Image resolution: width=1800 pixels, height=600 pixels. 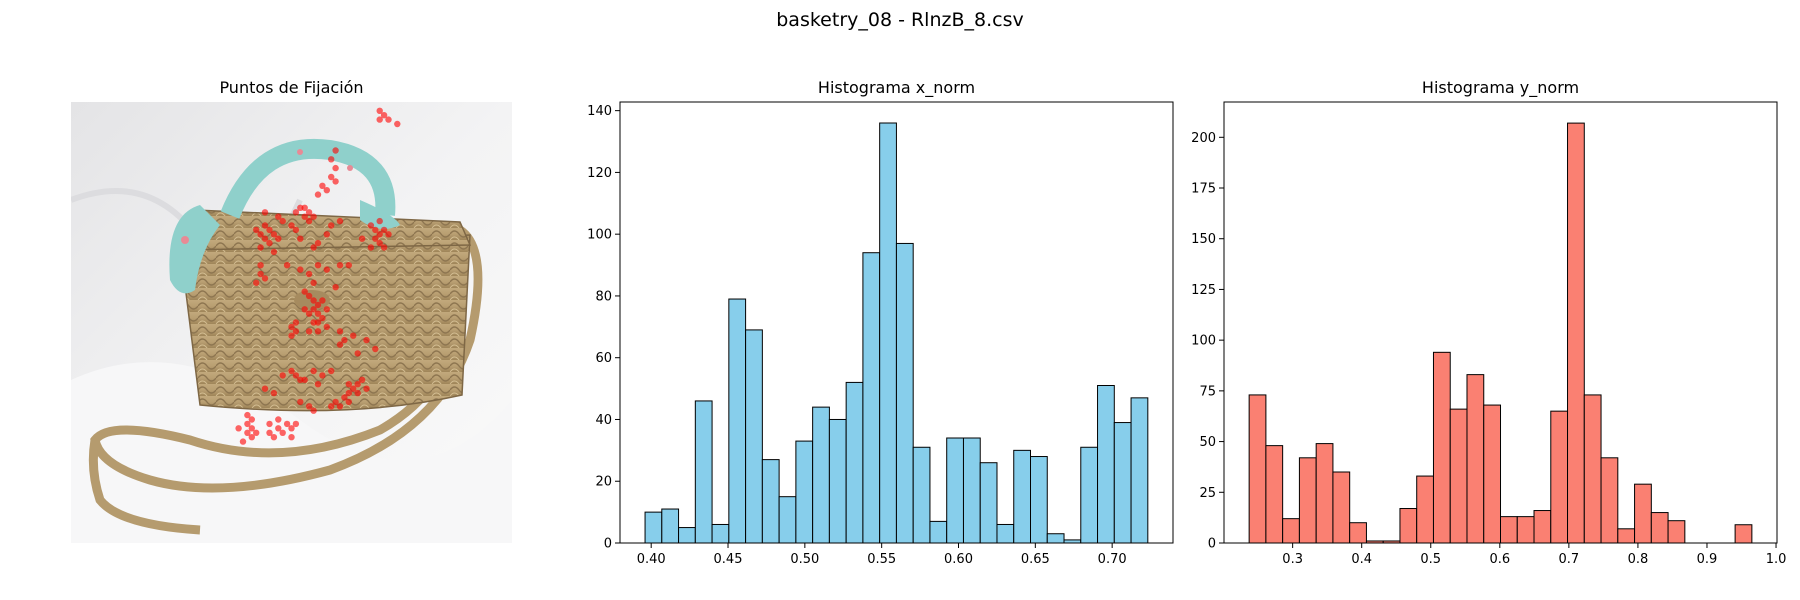 I want to click on x-histogram-xticks: 0.40 0.45 0.50 0.55 0.60 0.65 0.70, so click(x=882, y=555).